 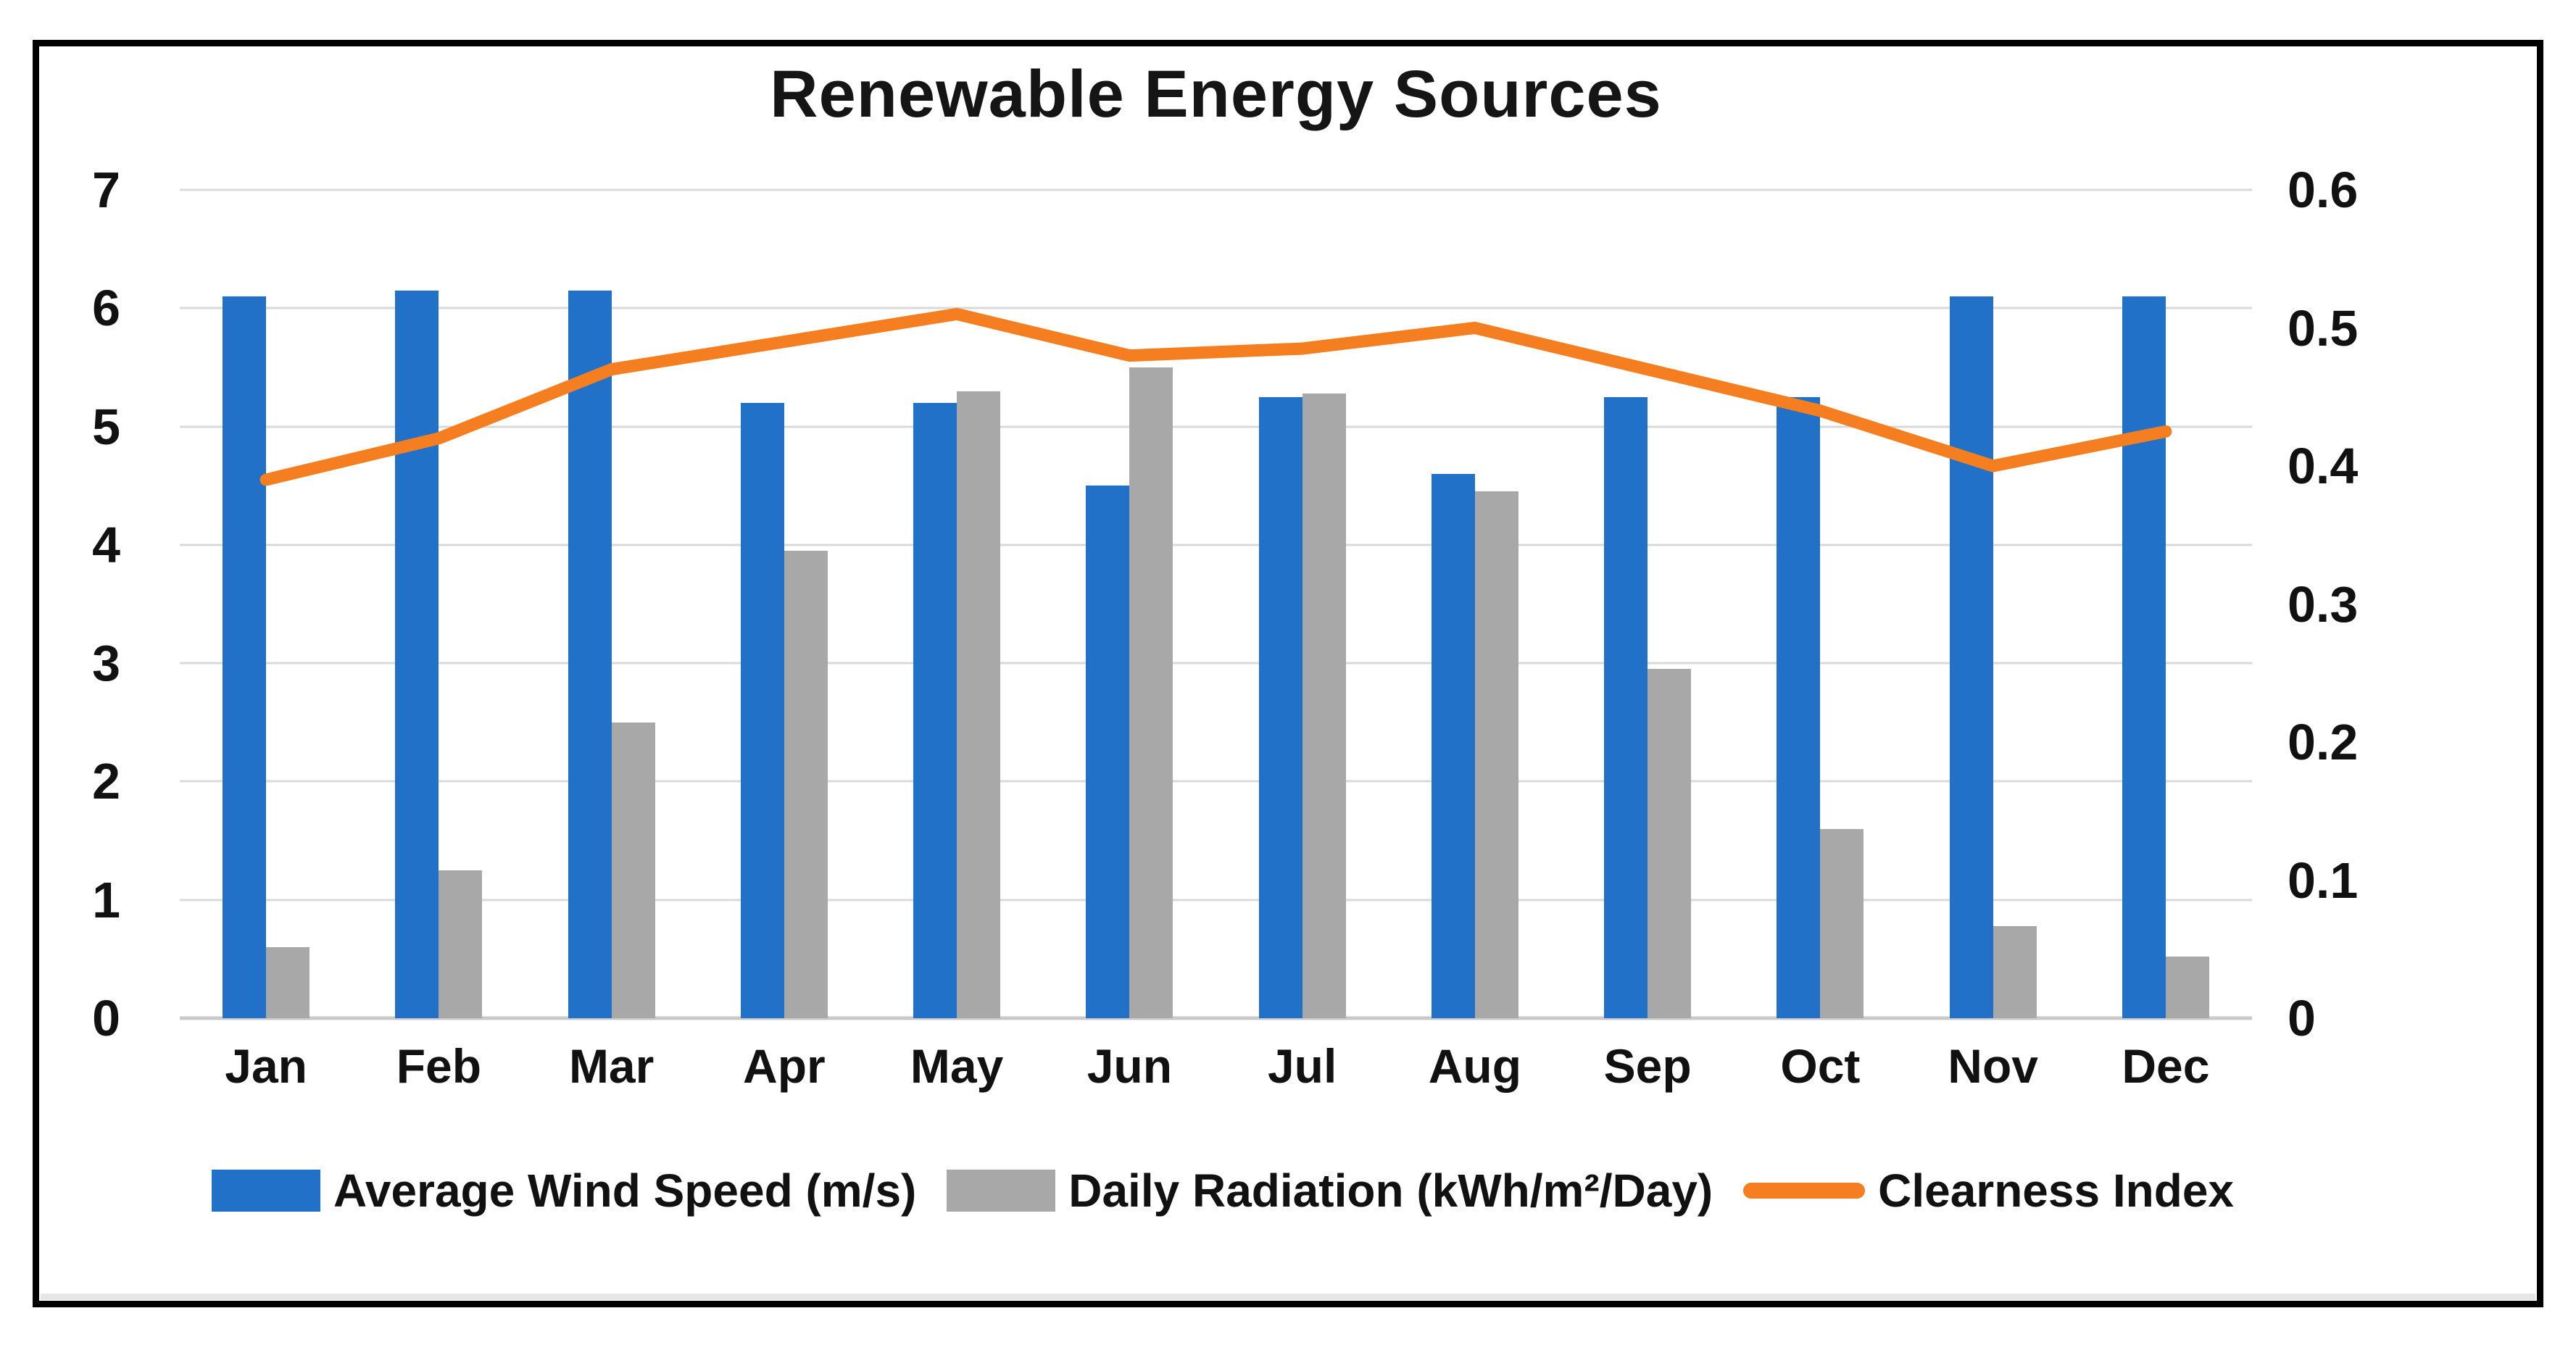 What do you see at coordinates (439, 1066) in the screenshot?
I see `month-label-feb: Feb` at bounding box center [439, 1066].